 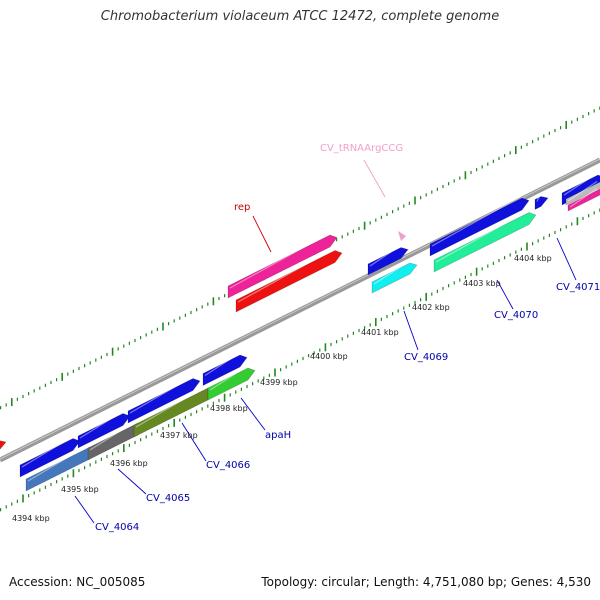 What do you see at coordinates (84, 509) in the screenshot?
I see `leader-cv4064` at bounding box center [84, 509].